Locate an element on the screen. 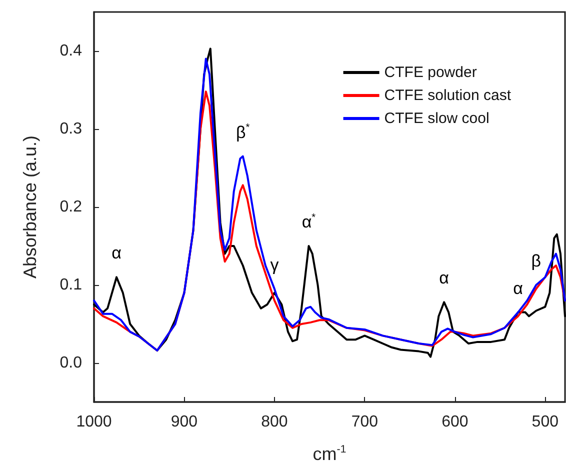  x-tick-label: 800 is located at coordinates (274, 422).